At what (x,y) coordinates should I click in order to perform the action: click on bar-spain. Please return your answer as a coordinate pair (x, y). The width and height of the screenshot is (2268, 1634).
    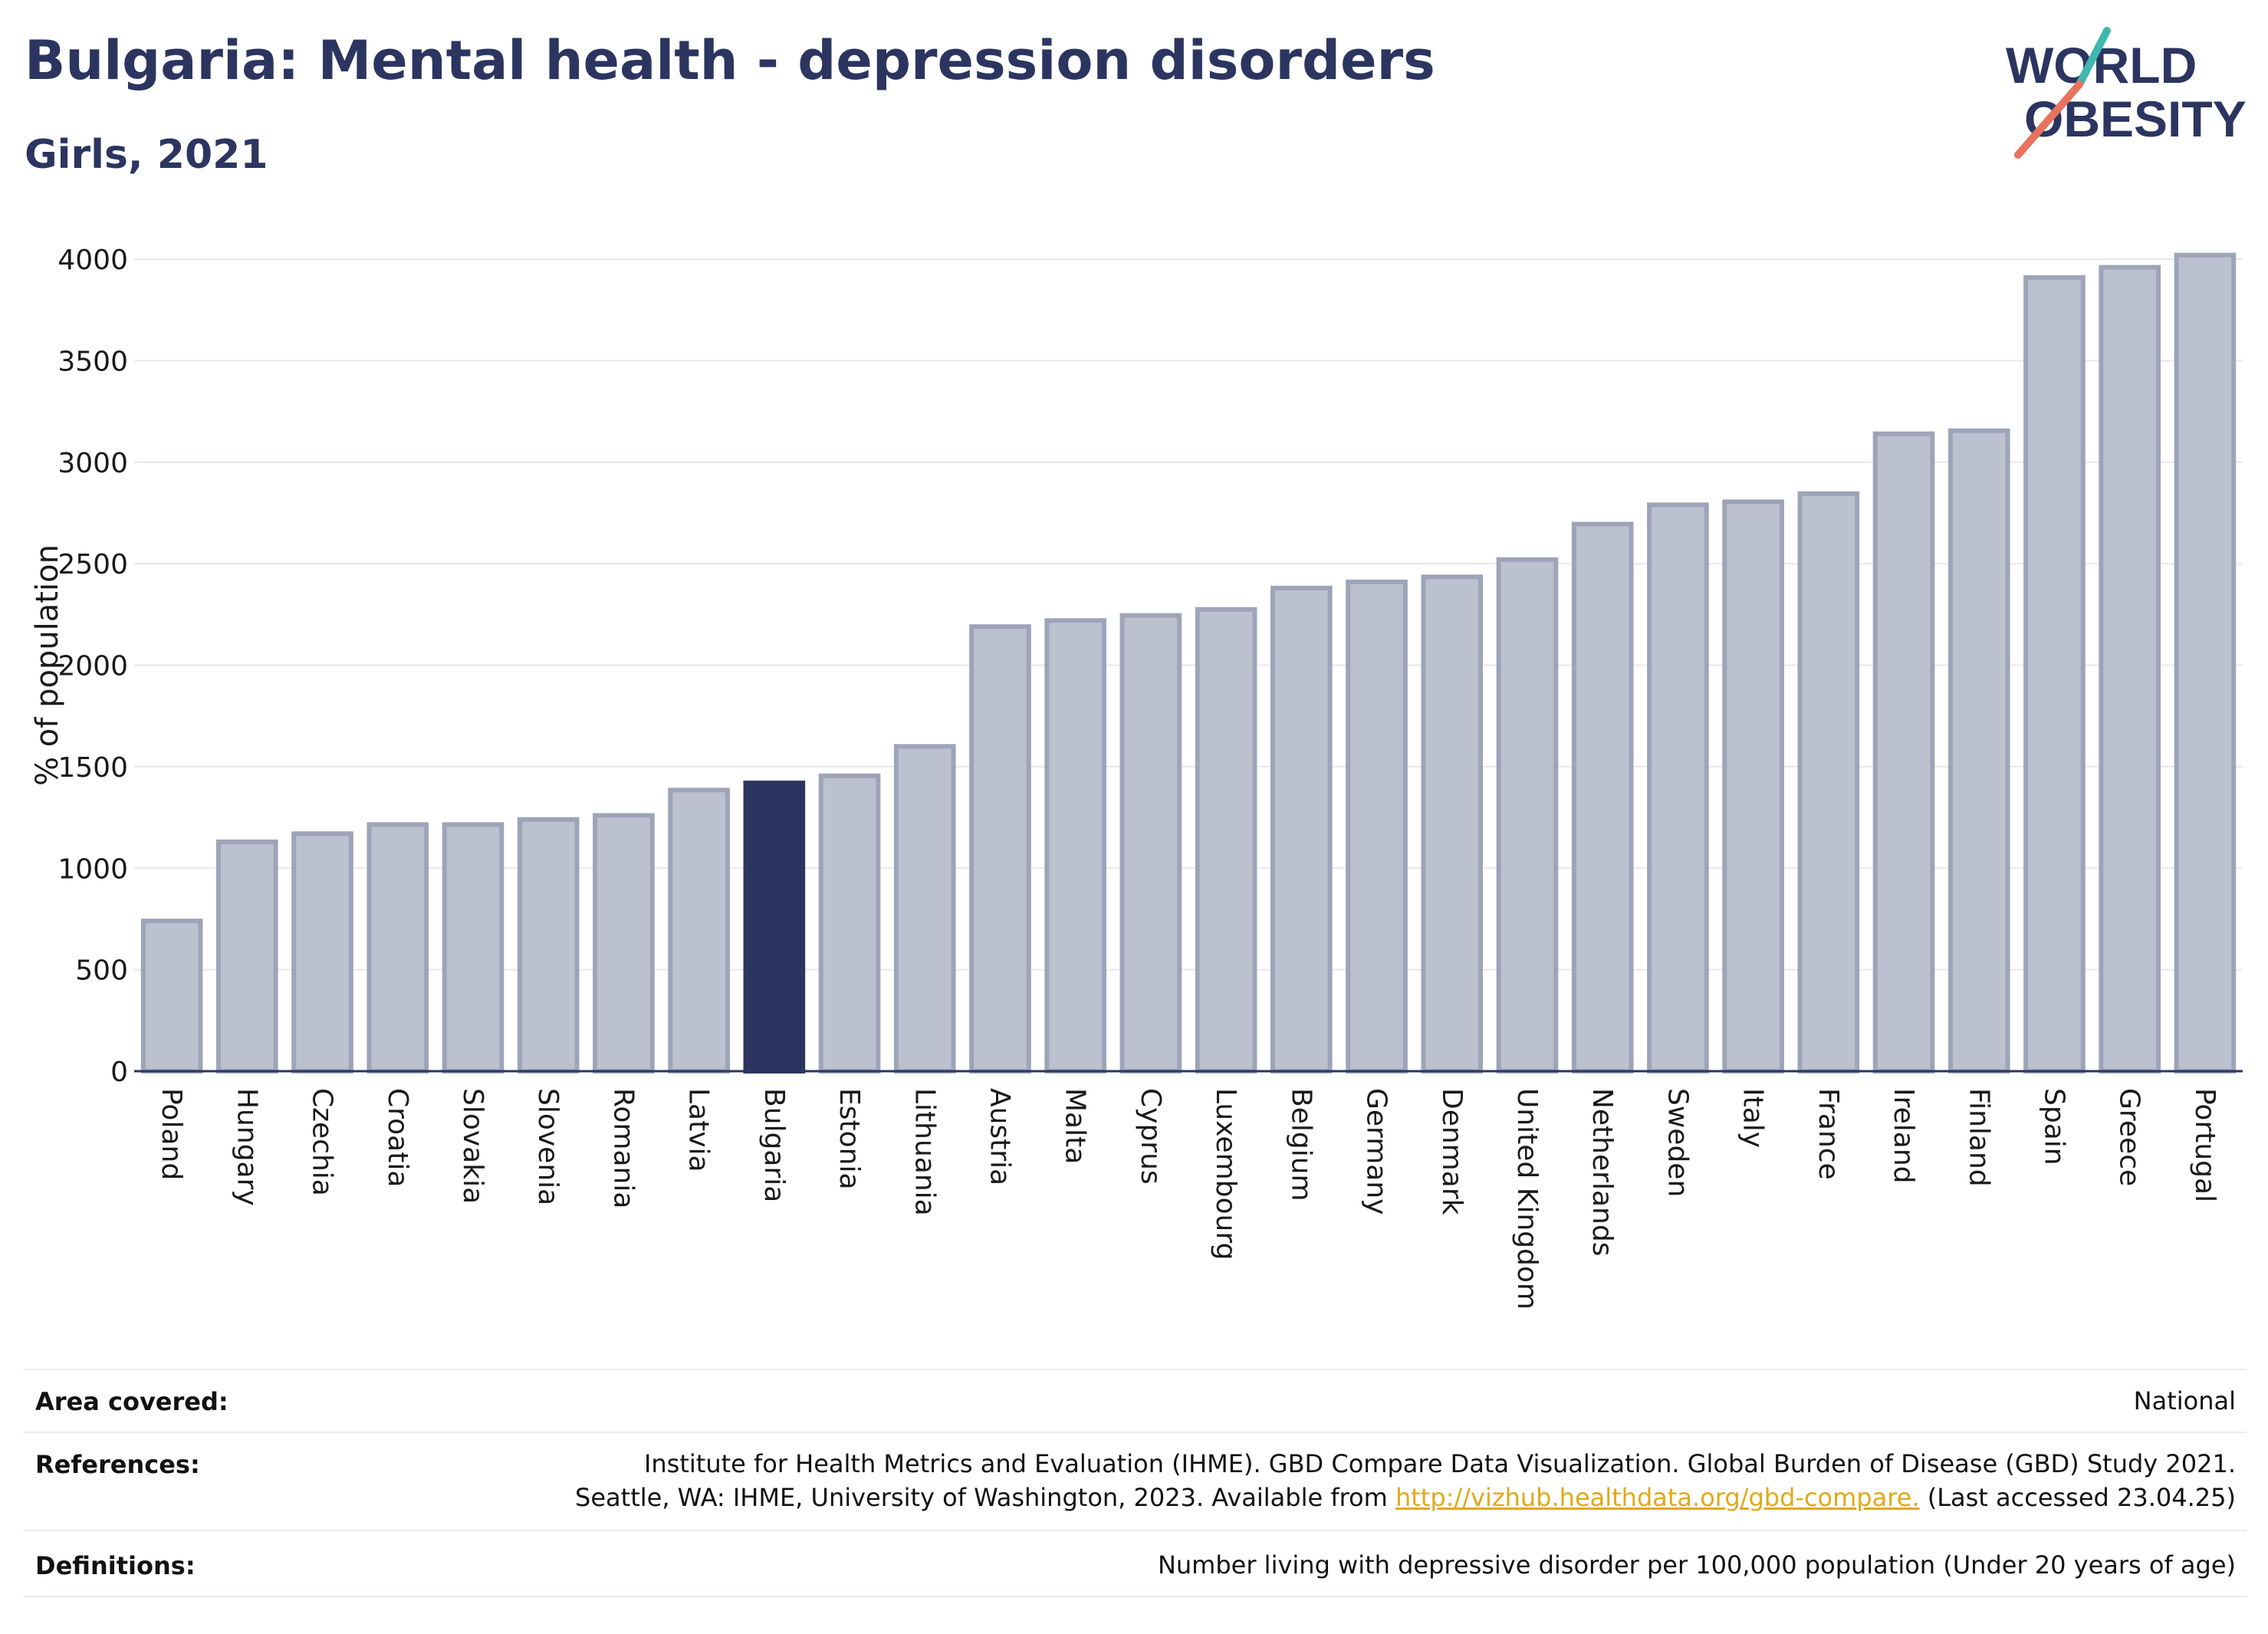
    Looking at the image, I should click on (2054, 674).